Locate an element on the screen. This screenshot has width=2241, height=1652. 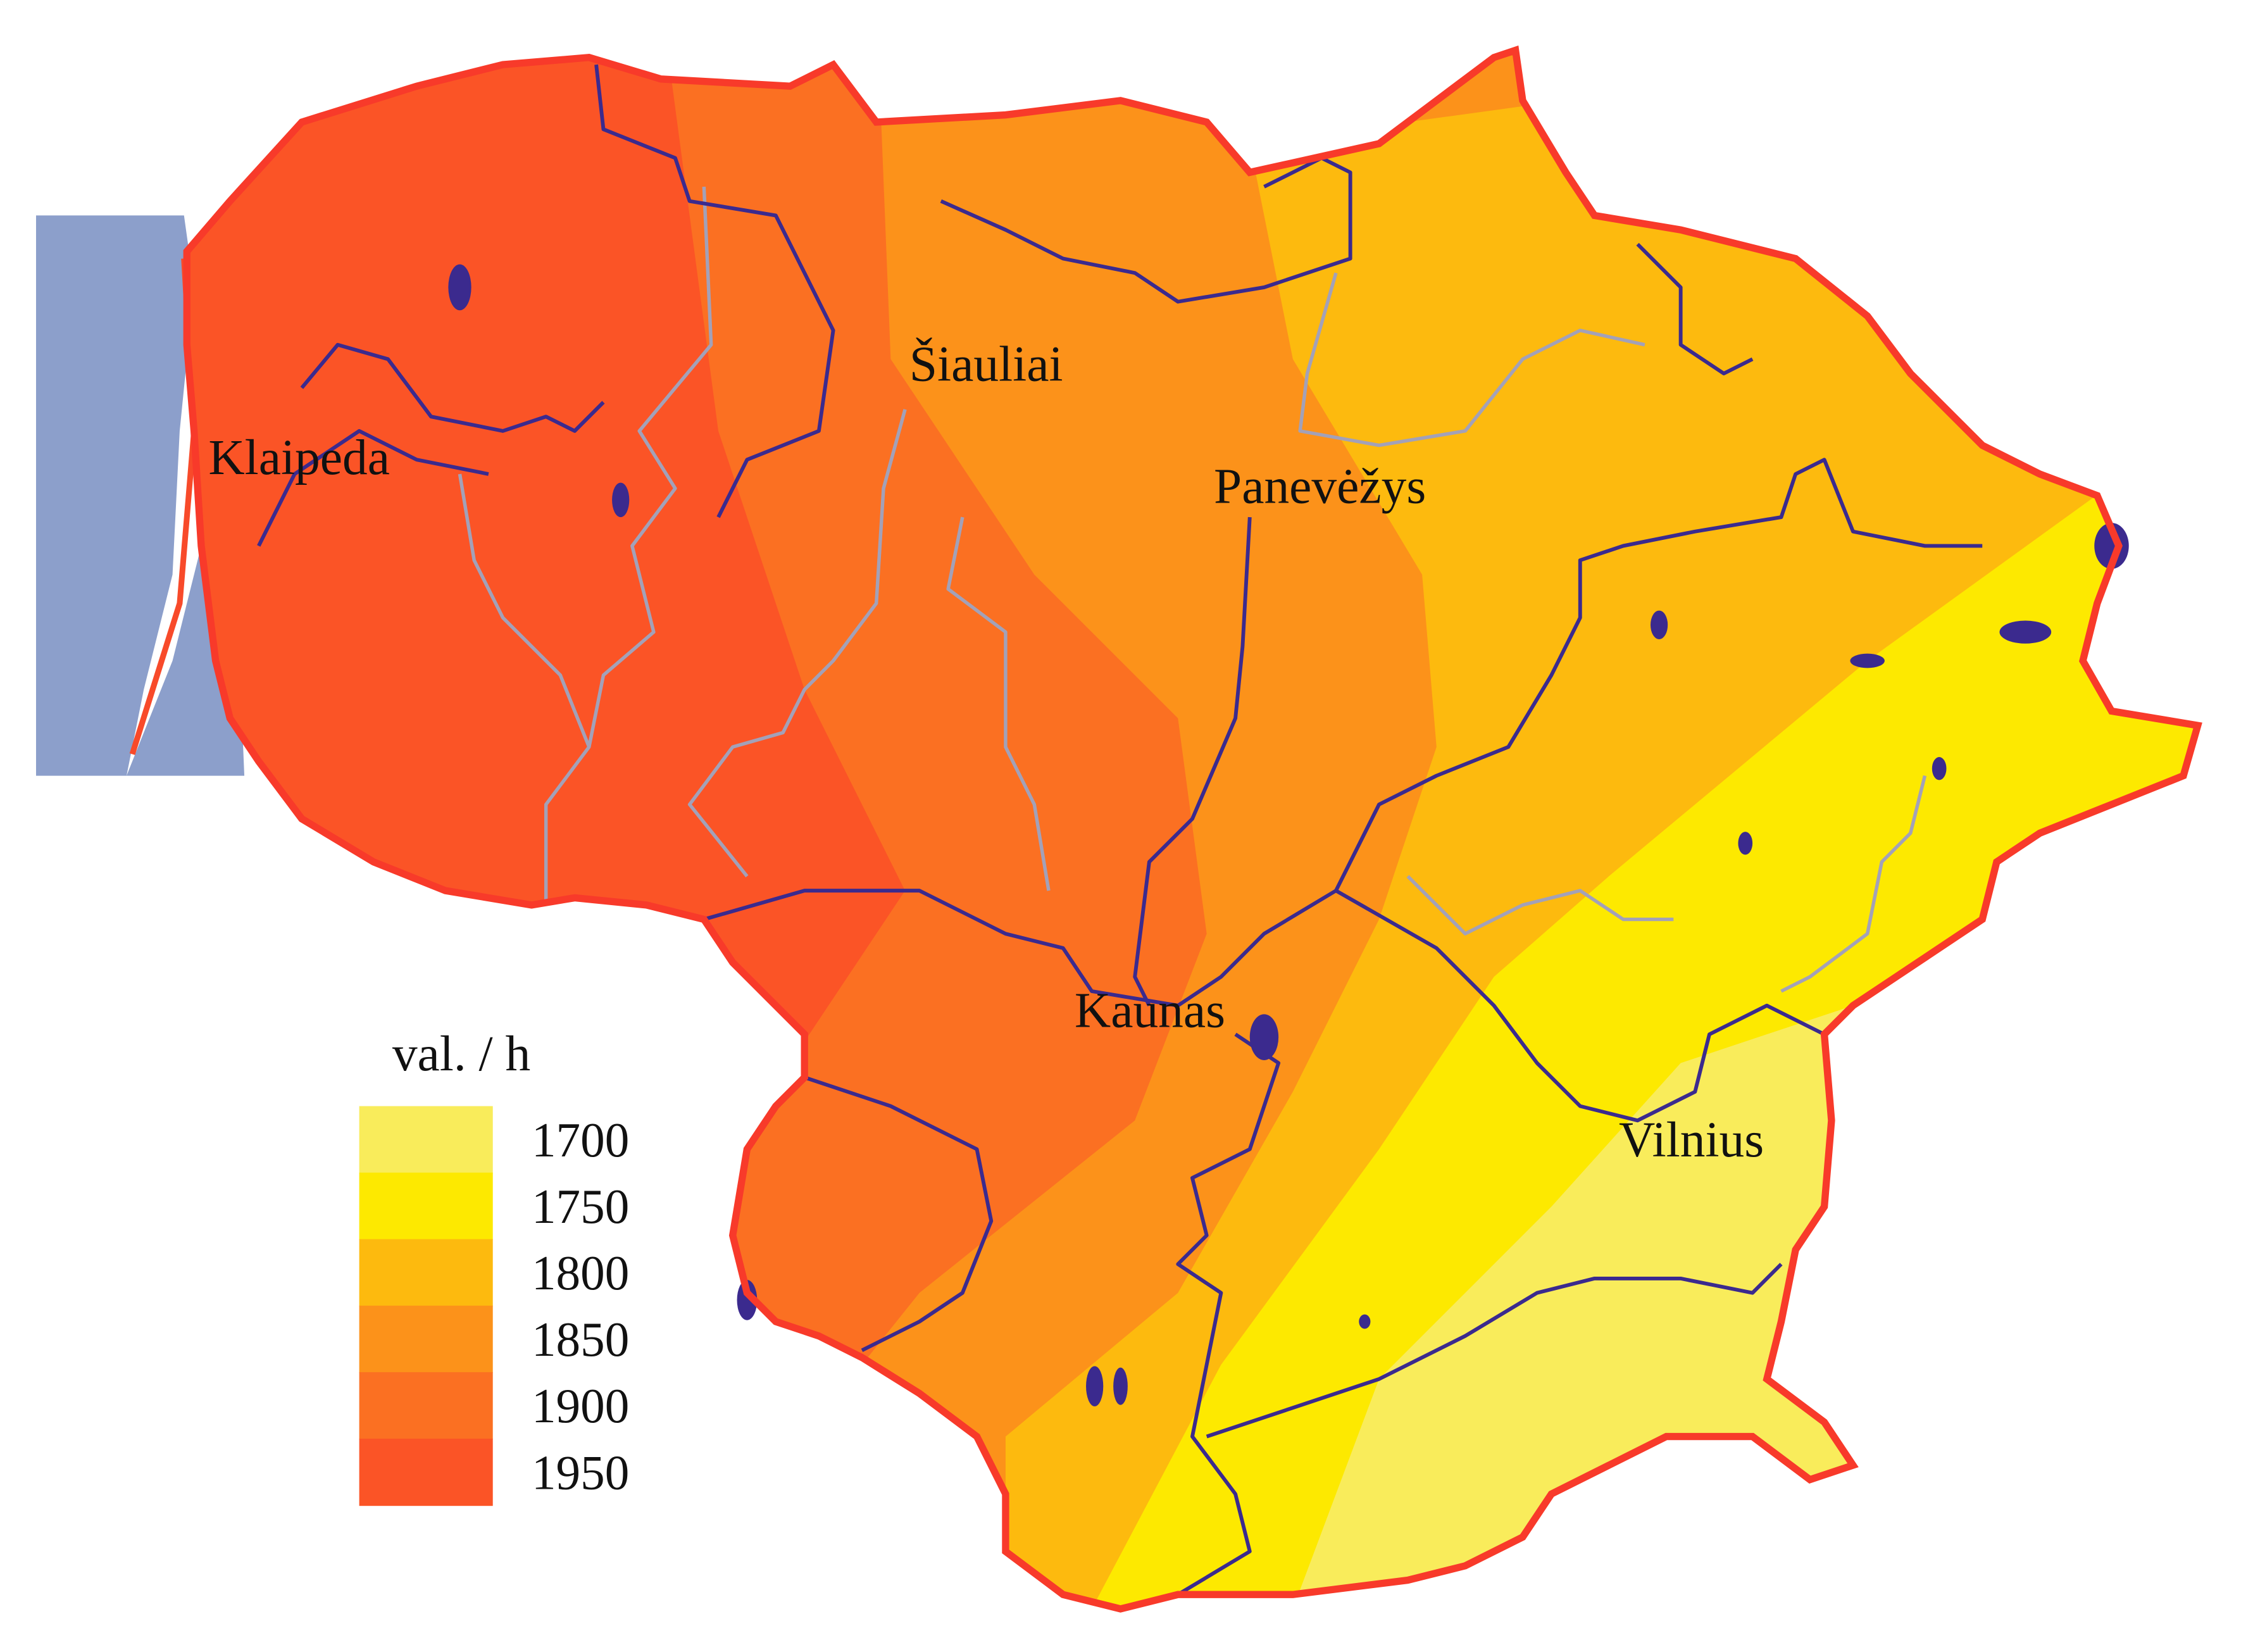
city-label: Šiauliai is located at coordinates (986, 364).